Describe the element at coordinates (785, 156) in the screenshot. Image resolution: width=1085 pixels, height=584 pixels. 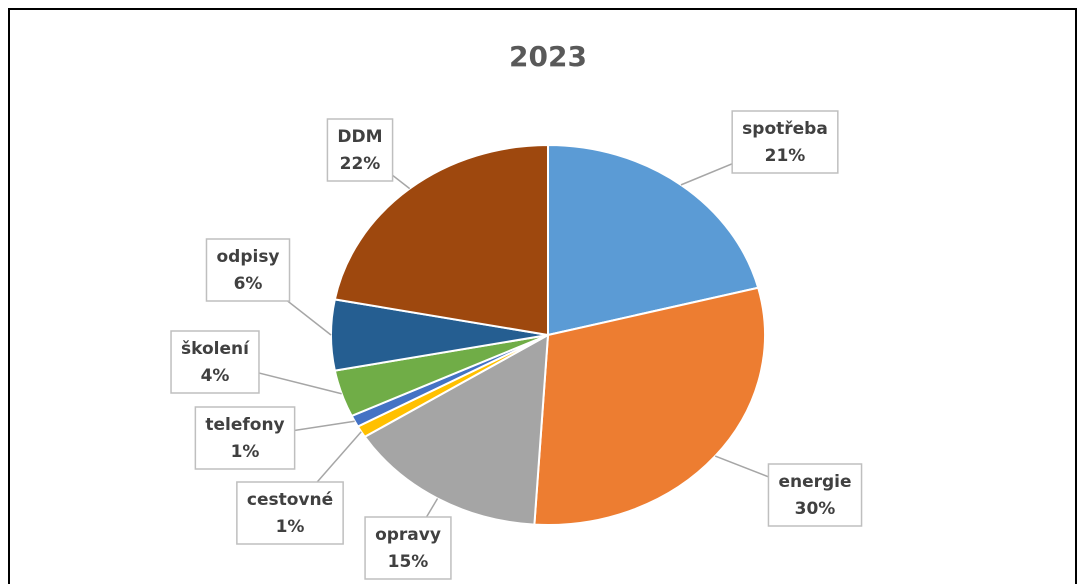
I see `data-label-value: 21%` at that location.